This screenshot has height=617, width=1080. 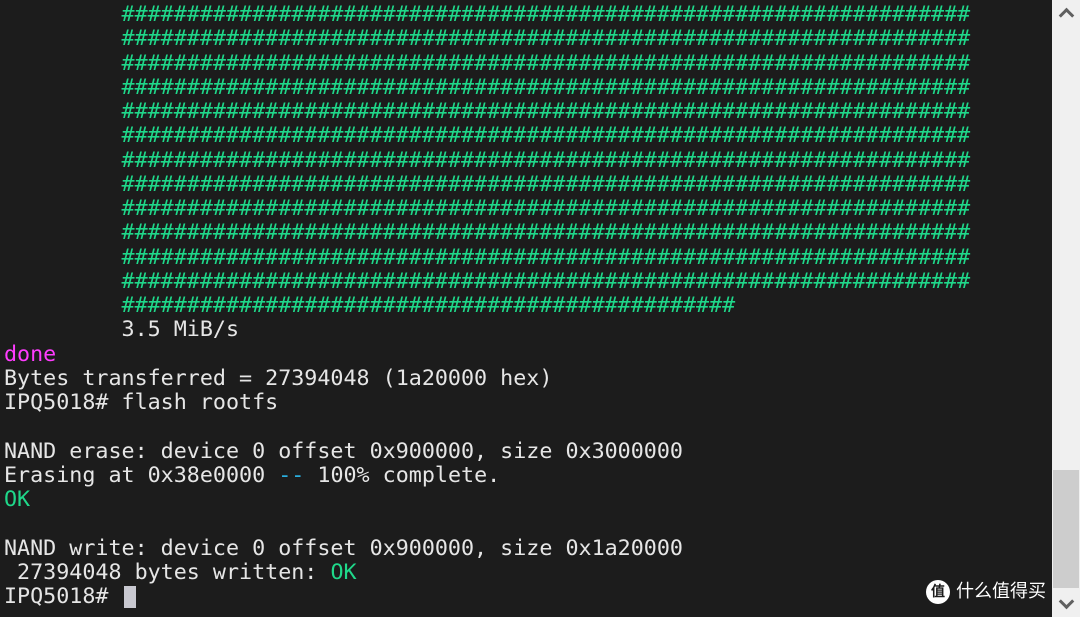 What do you see at coordinates (63, 596) in the screenshot?
I see `shell-prompt: IPQ5018#` at bounding box center [63, 596].